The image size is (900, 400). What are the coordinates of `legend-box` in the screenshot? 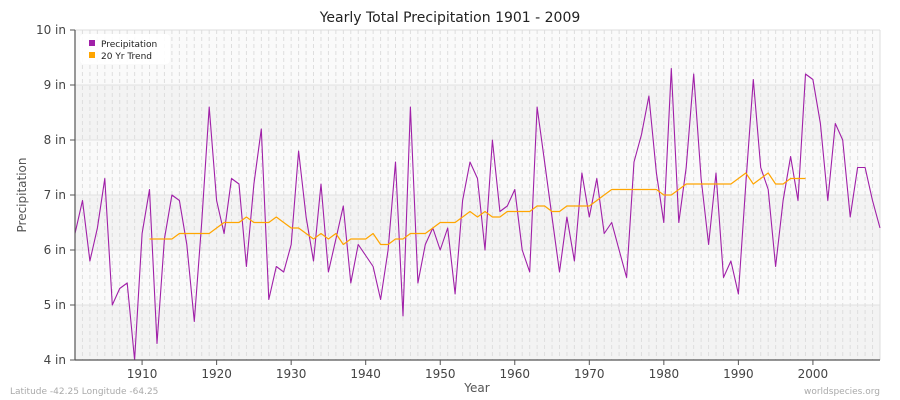 It's located at (125, 49).